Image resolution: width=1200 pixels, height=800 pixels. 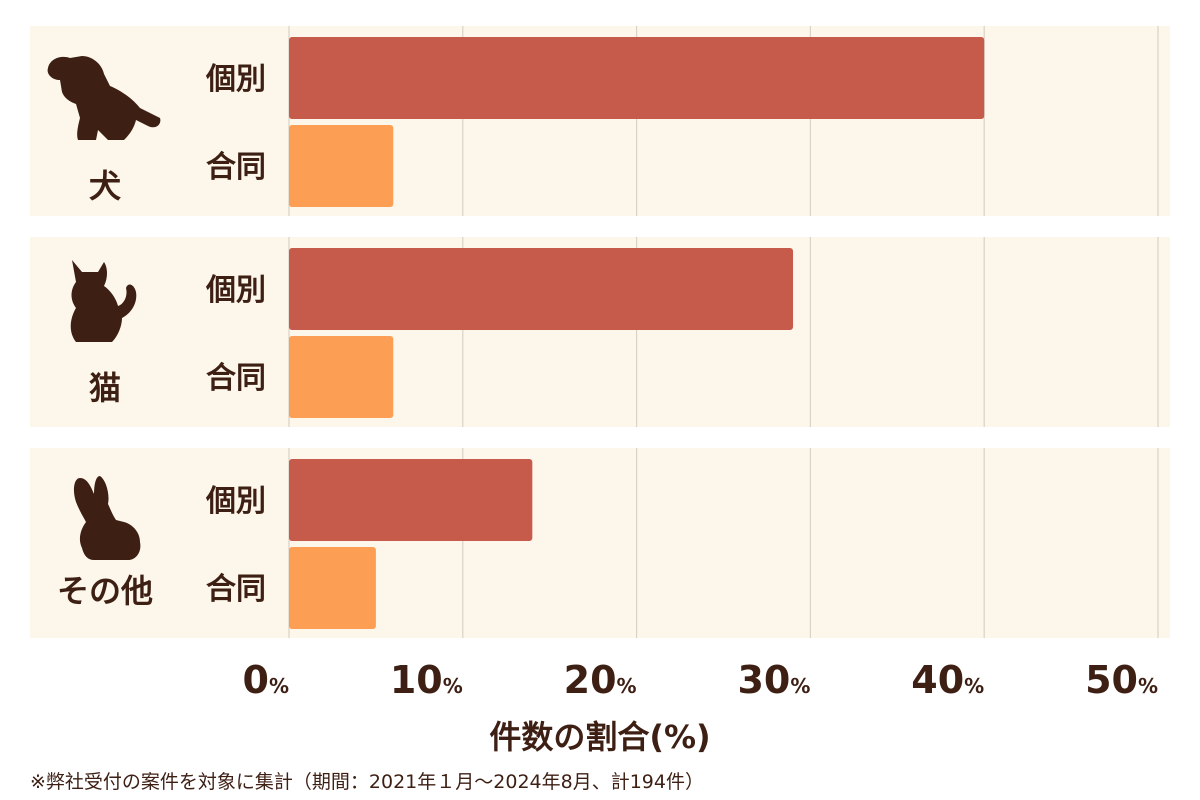 I want to click on x-tick-label: 20%, so click(x=600, y=680).